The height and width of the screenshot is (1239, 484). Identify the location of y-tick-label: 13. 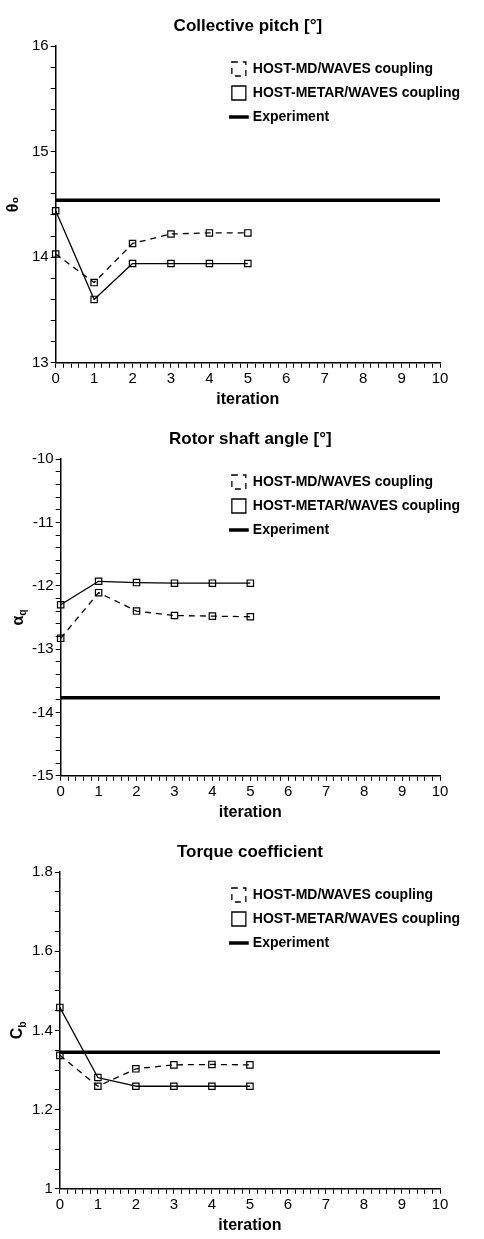
(40, 361).